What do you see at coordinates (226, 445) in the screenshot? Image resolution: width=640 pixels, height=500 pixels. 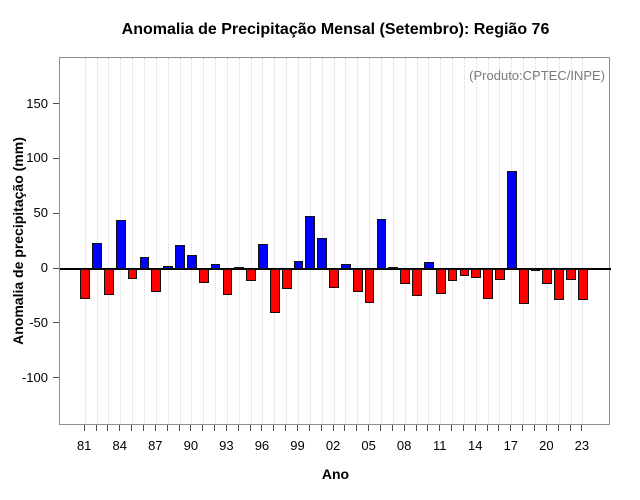 I see `x-tick-label: 93` at bounding box center [226, 445].